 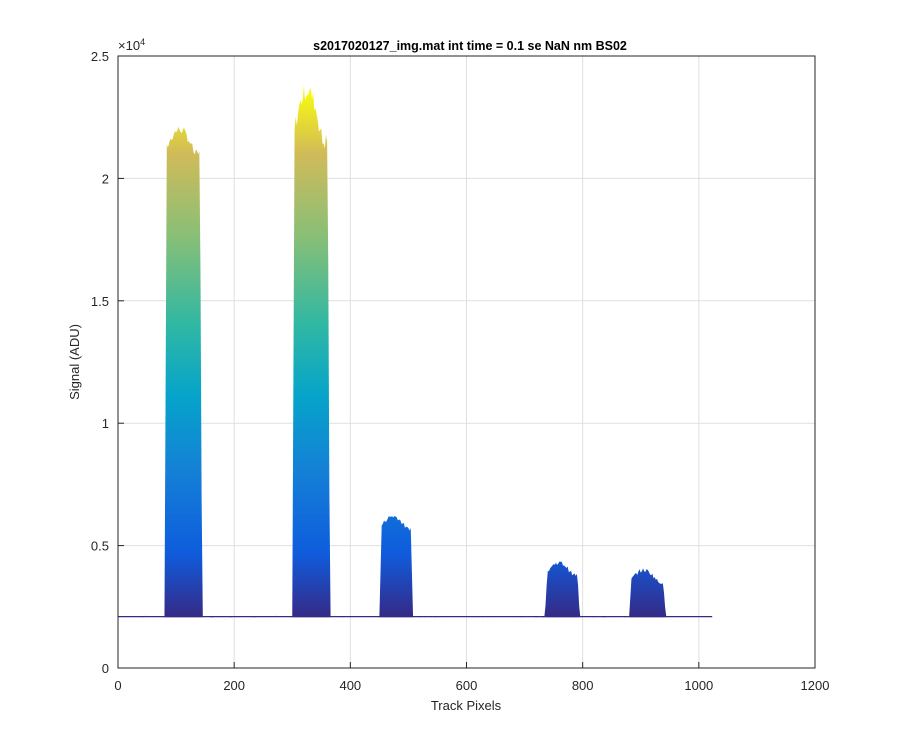 I want to click on y-tick-label: 2.5, so click(x=100, y=56).